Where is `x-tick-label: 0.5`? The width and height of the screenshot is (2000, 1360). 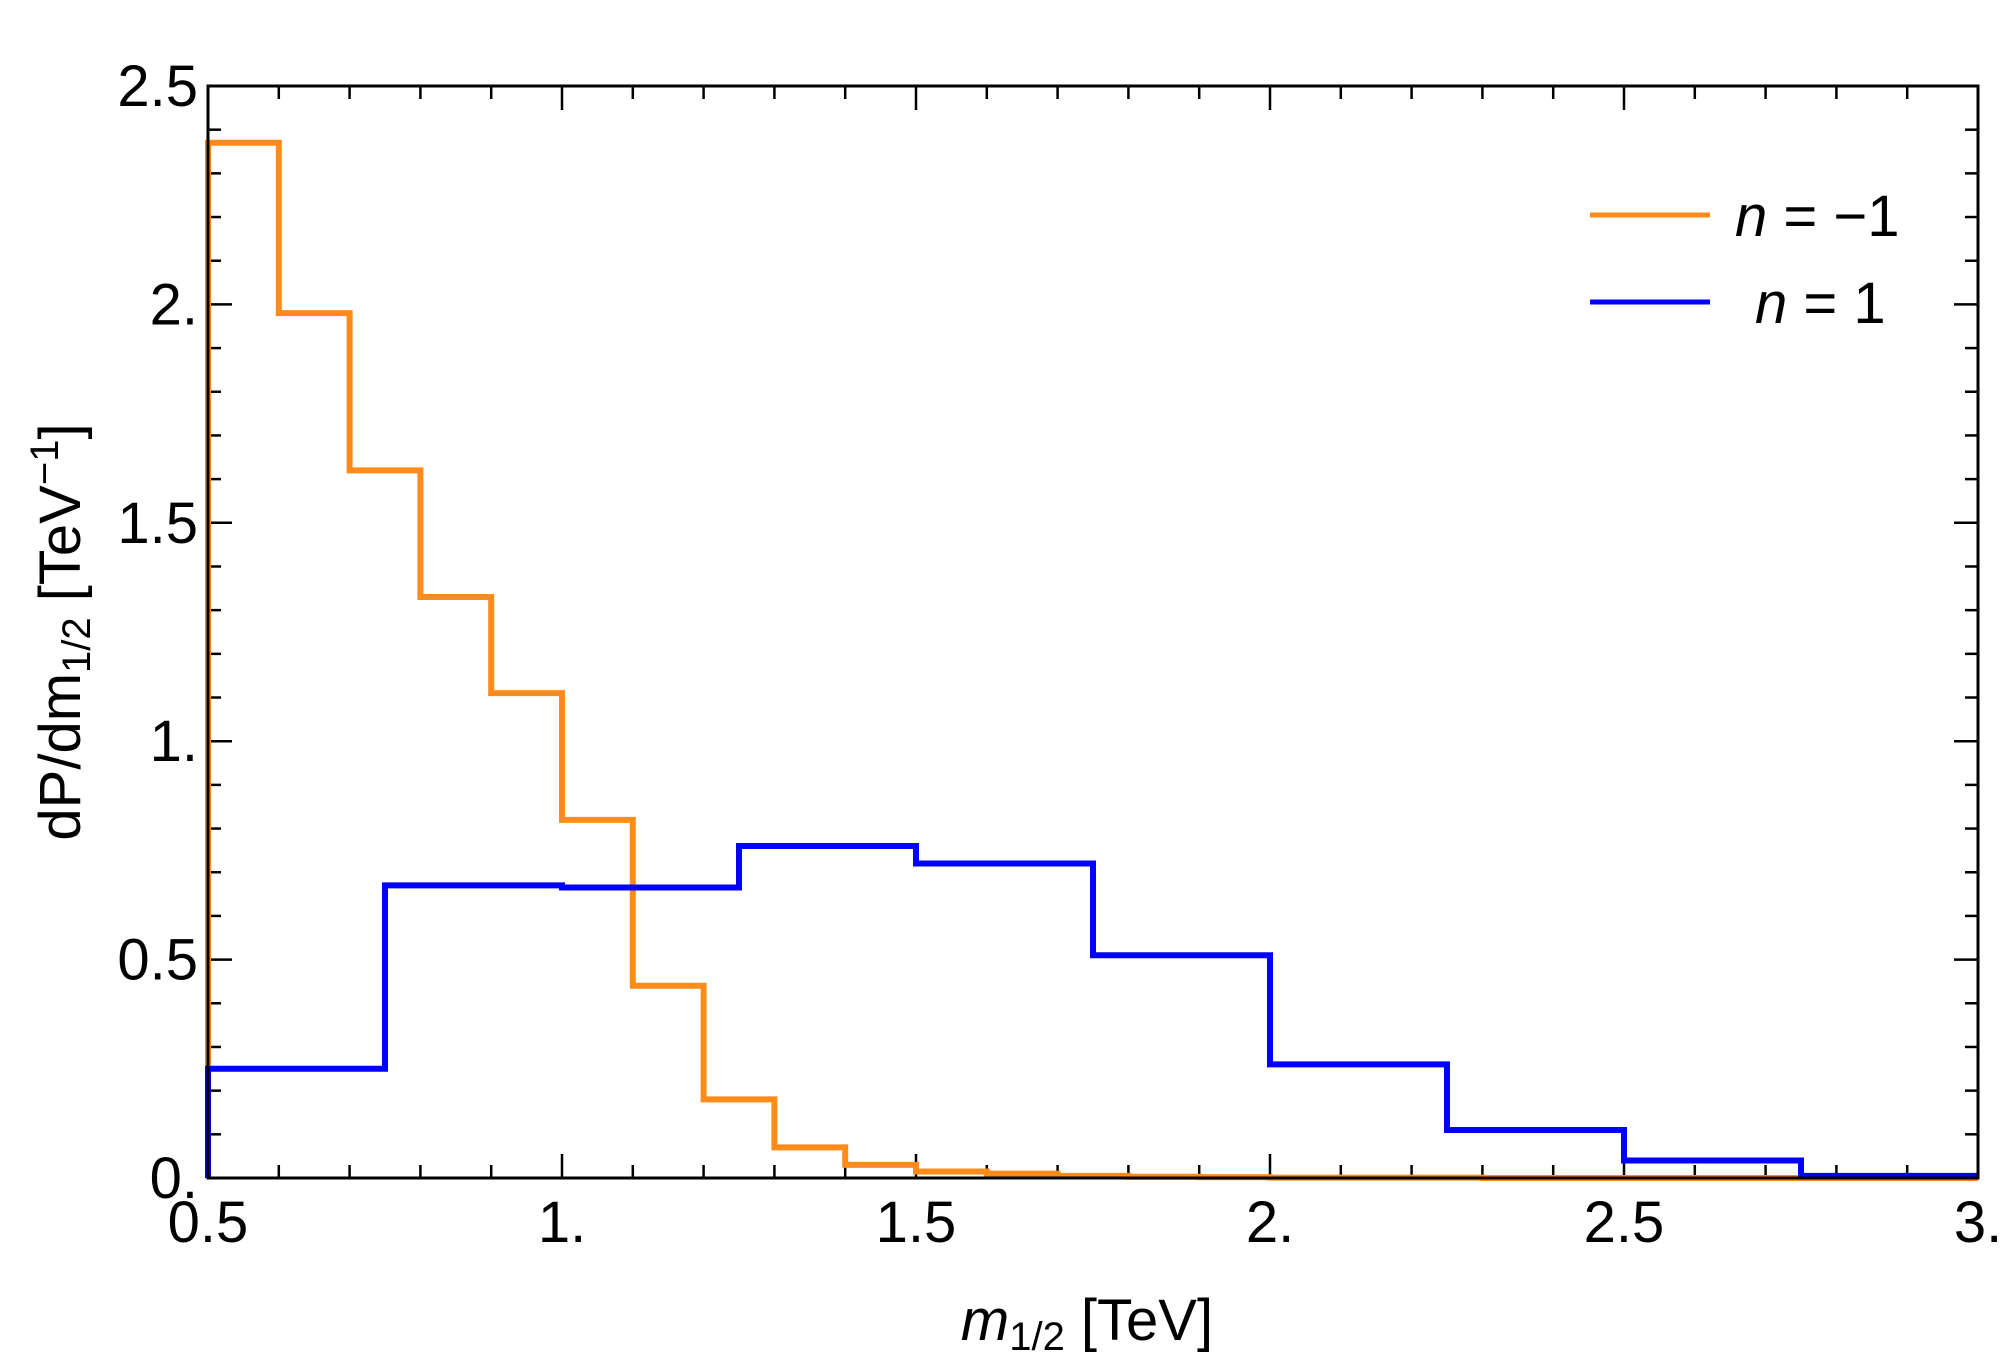 x-tick-label: 0.5 is located at coordinates (208, 1222).